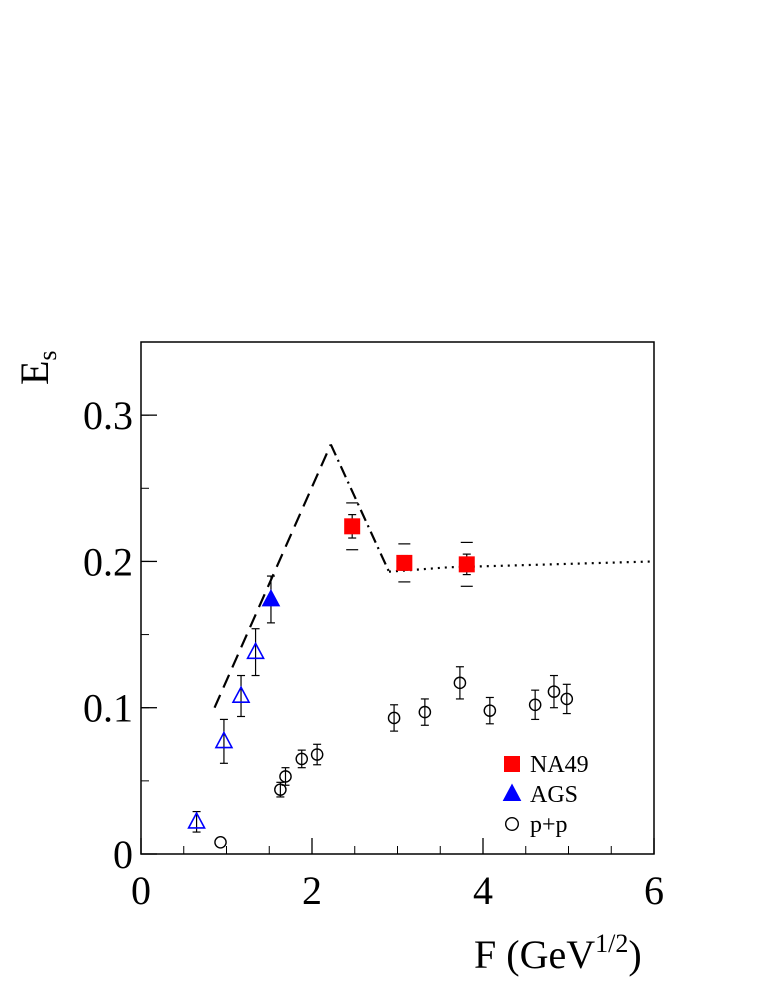 This screenshot has width=763, height=987. What do you see at coordinates (559, 765) in the screenshot?
I see `legend-label: NA49` at bounding box center [559, 765].